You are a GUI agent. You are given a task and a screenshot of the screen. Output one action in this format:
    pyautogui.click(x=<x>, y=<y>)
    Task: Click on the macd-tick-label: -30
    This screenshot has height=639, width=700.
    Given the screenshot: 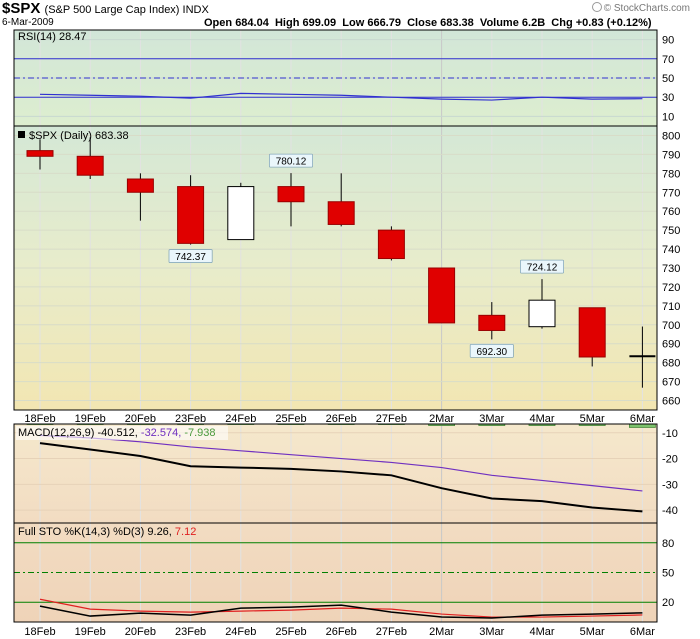 What is the action you would take?
    pyautogui.click(x=670, y=485)
    